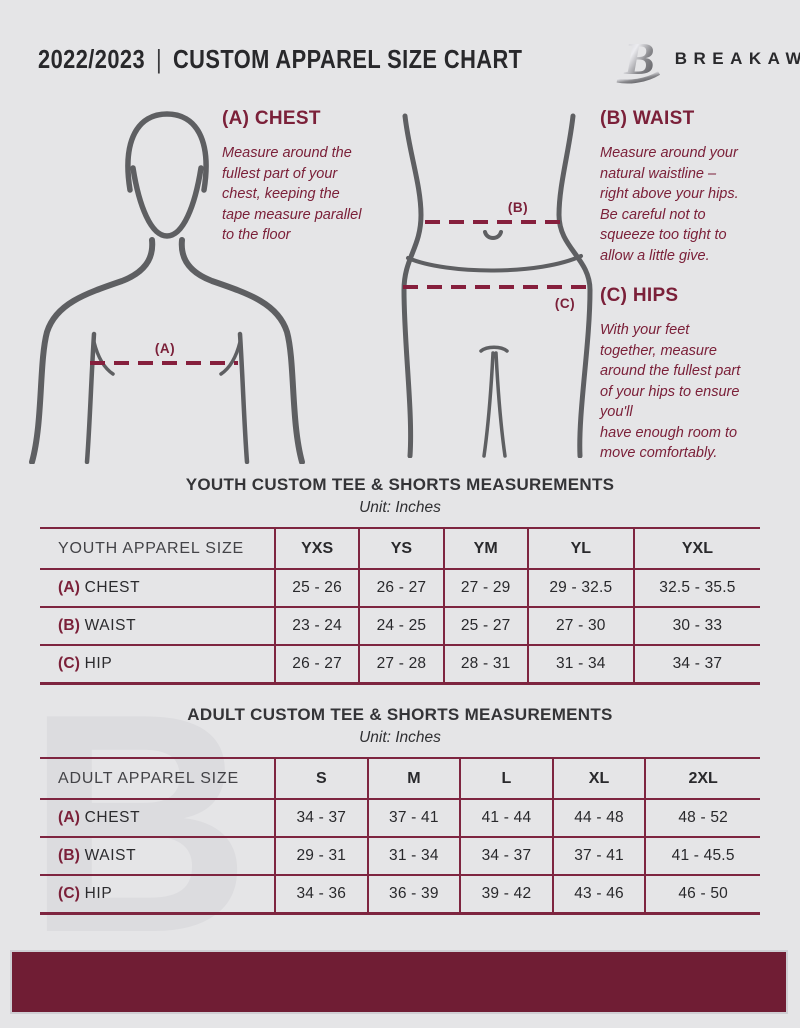  Describe the element at coordinates (494, 349) in the screenshot. I see `figure-crotch-line` at that location.